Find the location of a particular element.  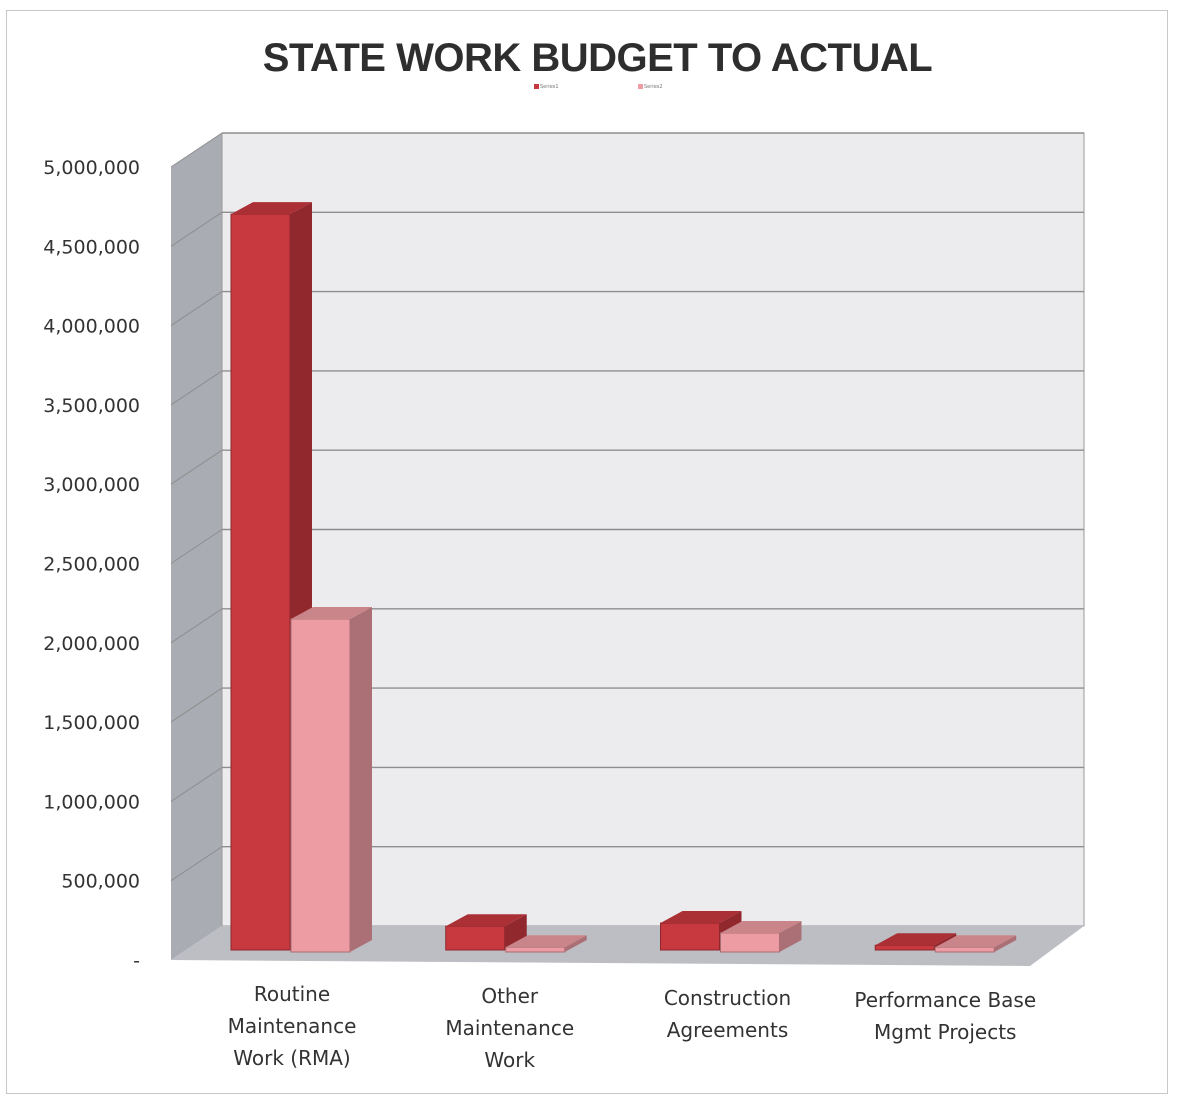

legend-label-series-1: Series1 is located at coordinates (549, 87).